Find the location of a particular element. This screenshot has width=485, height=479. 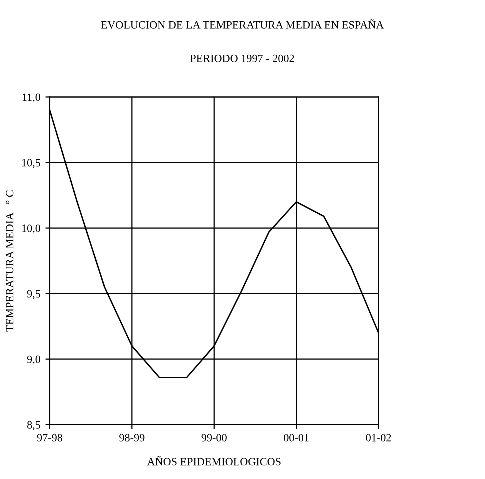

y-tick-label: 10,5 is located at coordinates (31, 163).